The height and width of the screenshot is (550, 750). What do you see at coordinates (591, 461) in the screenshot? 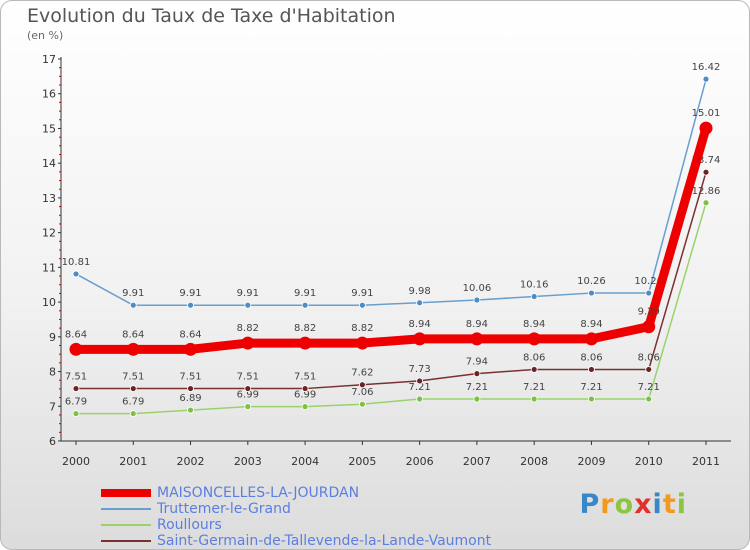
I see `x-tick-label: 2009` at bounding box center [591, 461].